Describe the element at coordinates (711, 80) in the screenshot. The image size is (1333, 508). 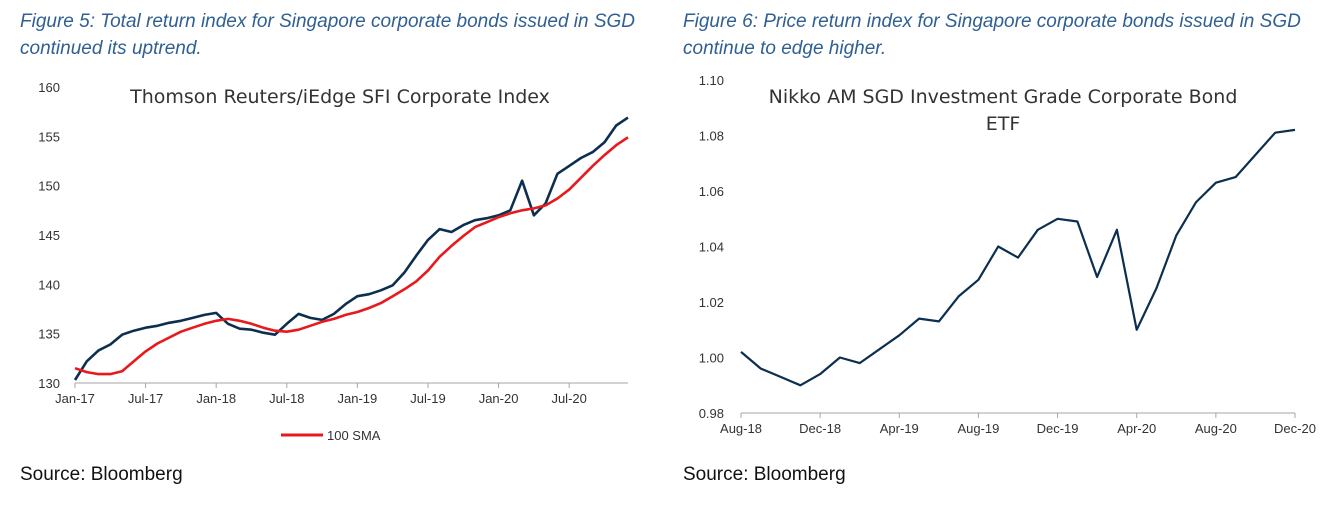
I see `y-tick-label: 1.10` at that location.